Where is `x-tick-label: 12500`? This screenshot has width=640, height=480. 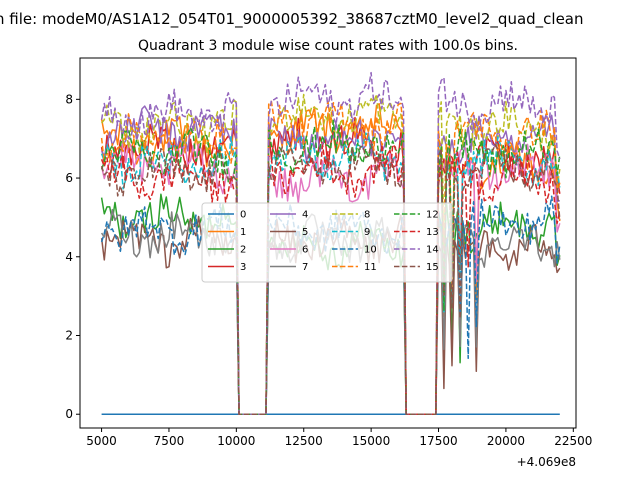
x-tick-label: 12500 is located at coordinates (304, 441).